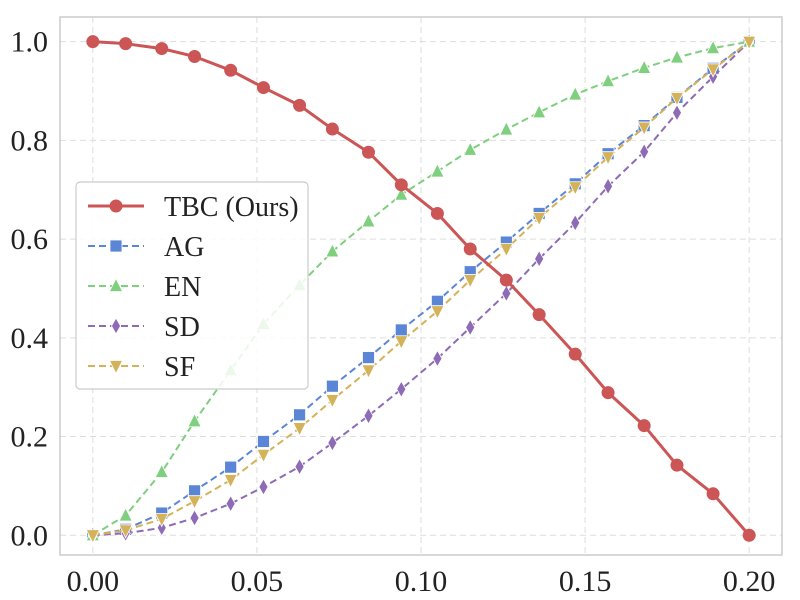  I want to click on legend-label: SD, so click(182, 327).